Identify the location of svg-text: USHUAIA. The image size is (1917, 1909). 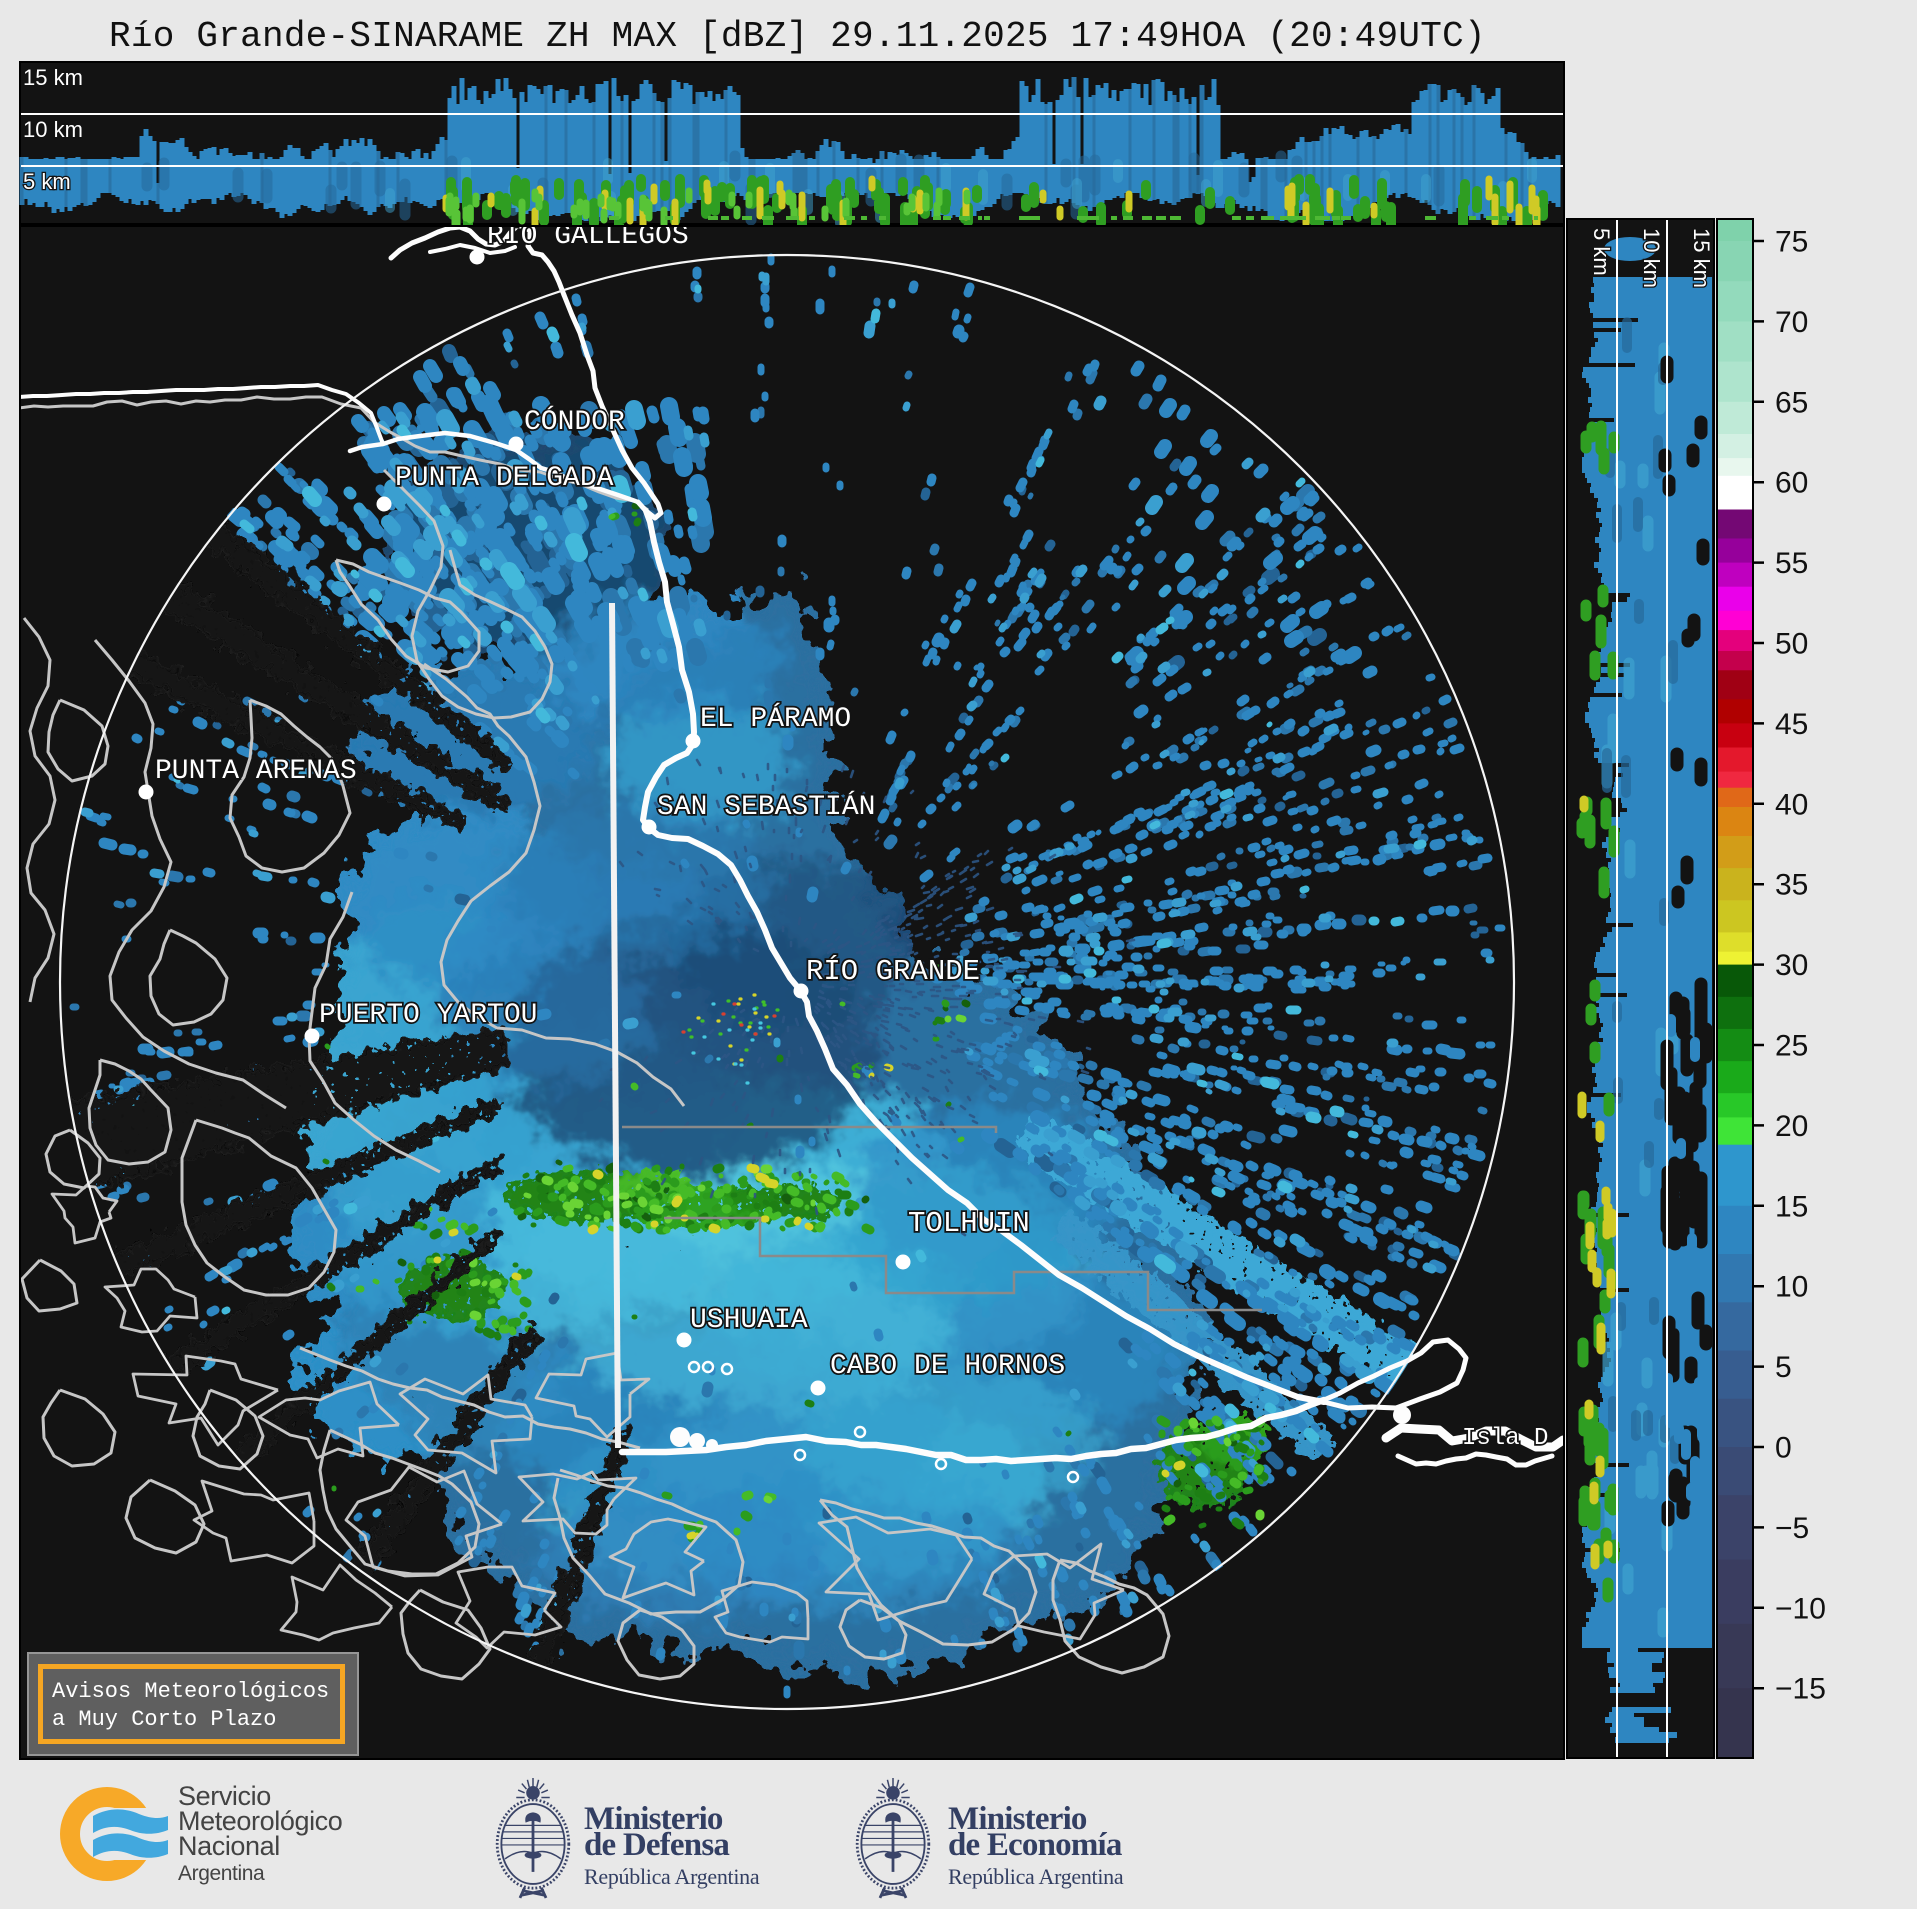
(749, 1320).